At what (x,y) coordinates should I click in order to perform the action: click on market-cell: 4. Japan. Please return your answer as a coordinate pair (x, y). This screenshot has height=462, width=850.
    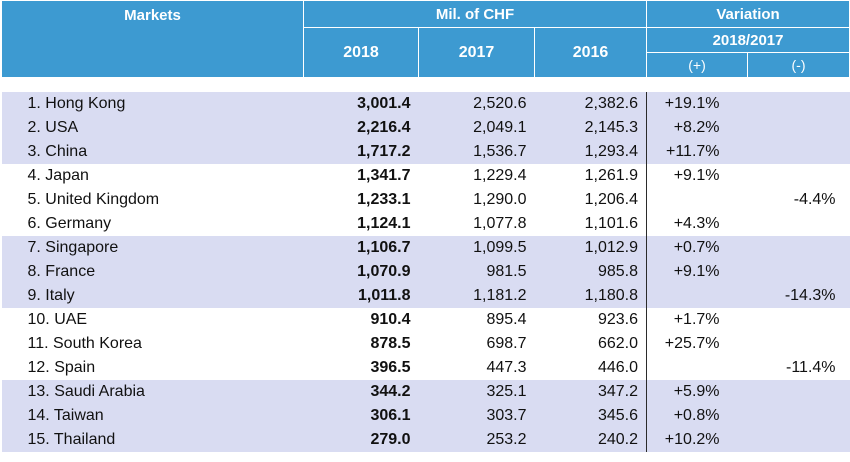
    Looking at the image, I should click on (152, 176).